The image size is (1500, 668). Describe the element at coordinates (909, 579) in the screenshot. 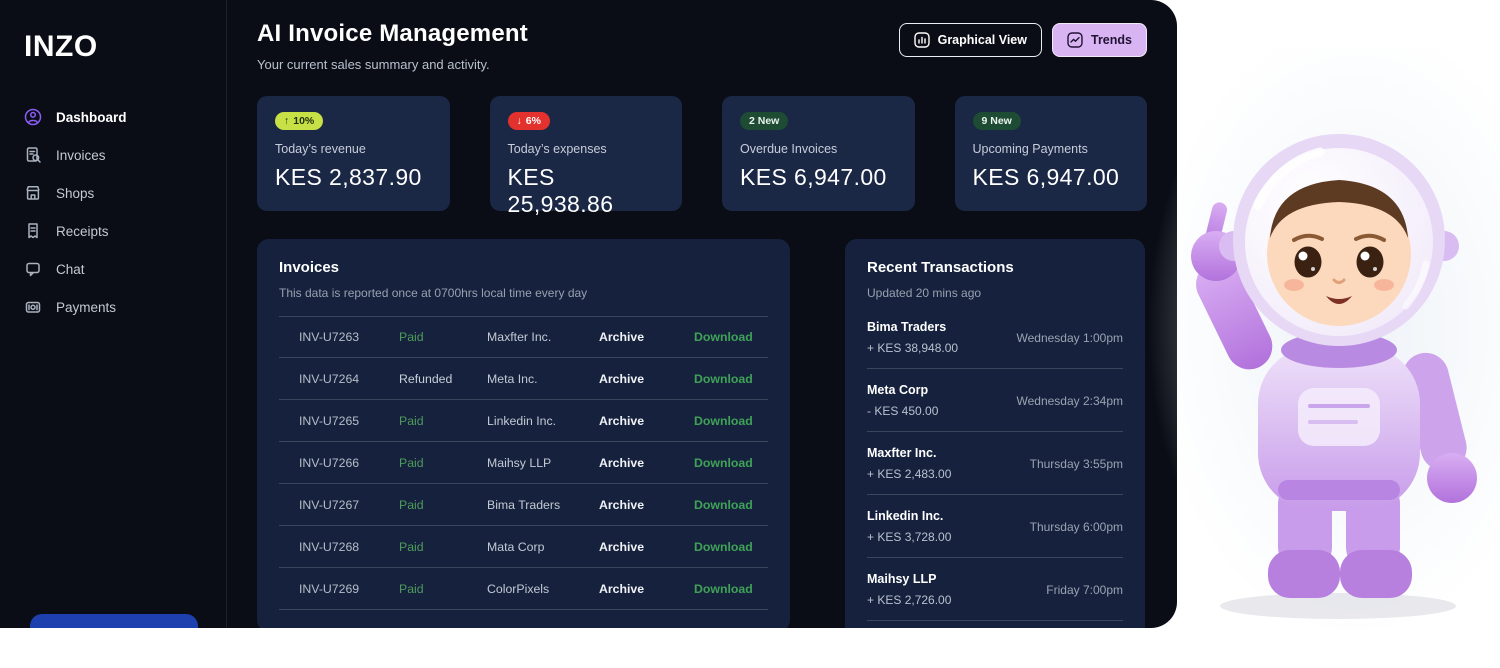

I see `transaction-name: Maihsy LLP` at that location.